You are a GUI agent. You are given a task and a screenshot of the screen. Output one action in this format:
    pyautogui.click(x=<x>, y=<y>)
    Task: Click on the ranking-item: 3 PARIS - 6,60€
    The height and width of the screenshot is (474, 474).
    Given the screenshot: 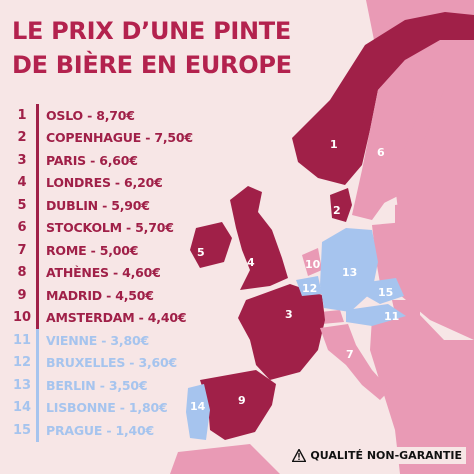 What is the action you would take?
    pyautogui.click(x=108, y=160)
    